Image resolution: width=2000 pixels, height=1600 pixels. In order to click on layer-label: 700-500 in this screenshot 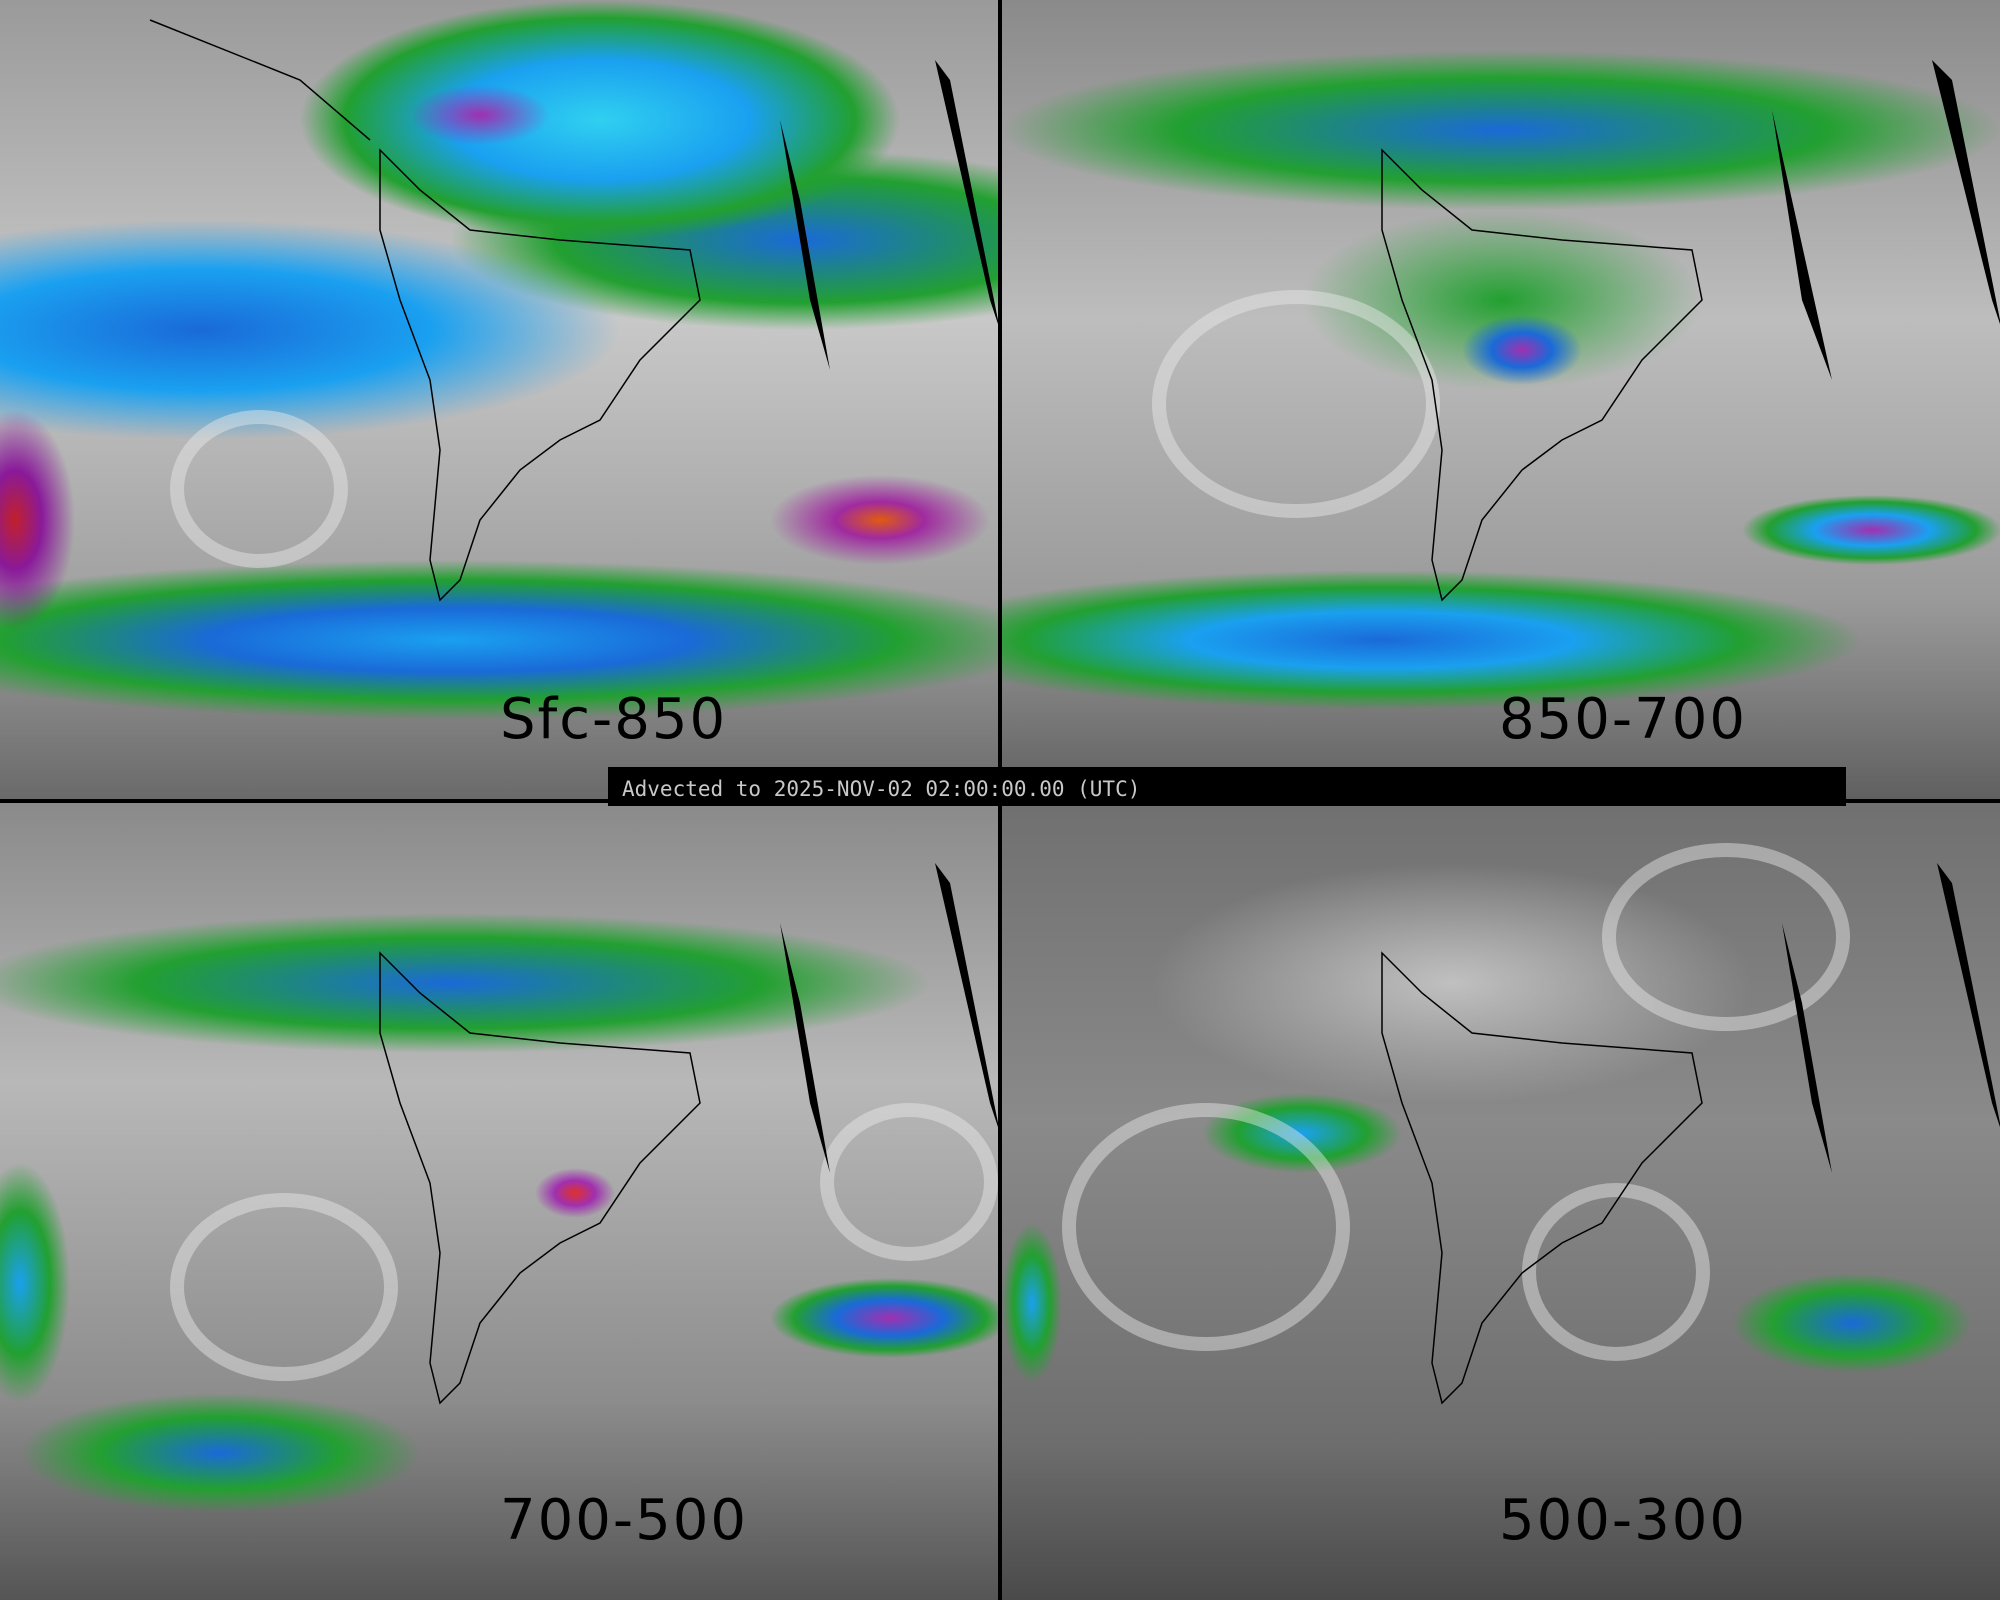, I will do `click(624, 1520)`.